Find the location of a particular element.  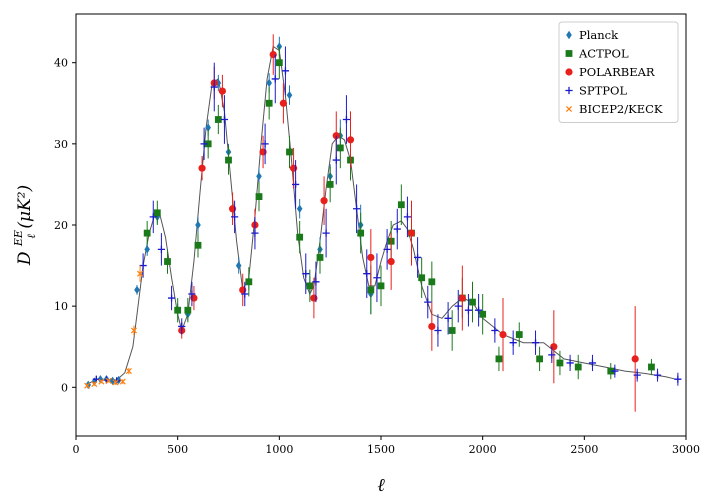

x-axis-label: ℓ is located at coordinates (381, 485).